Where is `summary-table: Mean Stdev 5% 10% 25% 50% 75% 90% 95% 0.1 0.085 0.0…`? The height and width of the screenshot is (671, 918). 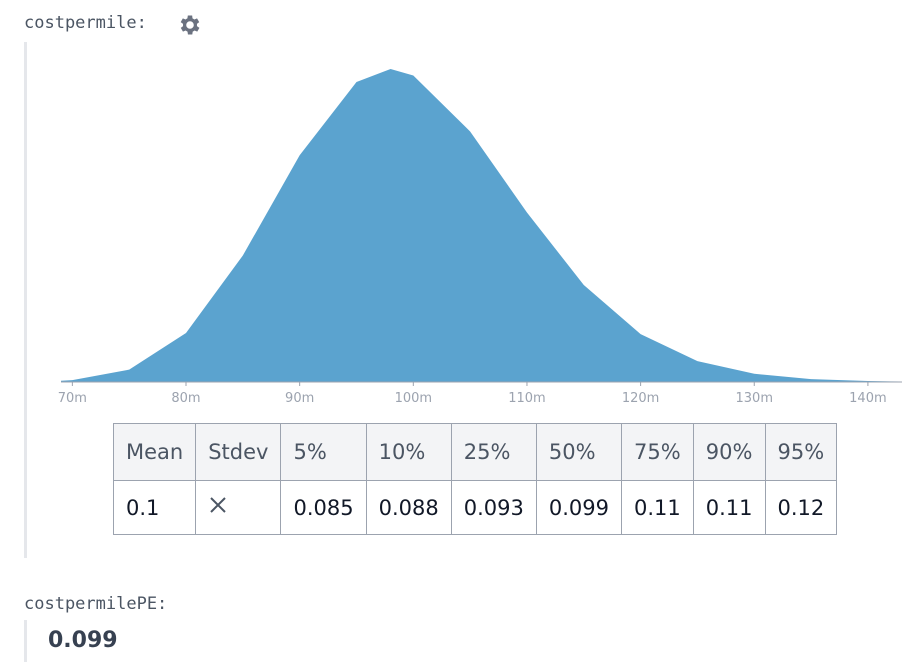
summary-table: Mean Stdev 5% 10% 25% 50% 75% 90% 95% 0.1 0.085 0.0… is located at coordinates (475, 479).